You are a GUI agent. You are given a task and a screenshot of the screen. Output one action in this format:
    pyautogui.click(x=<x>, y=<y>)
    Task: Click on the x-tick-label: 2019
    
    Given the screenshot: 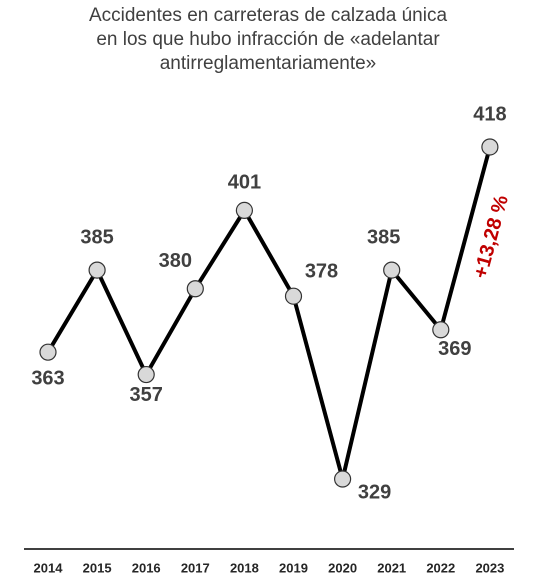 What is the action you would take?
    pyautogui.click(x=293, y=567)
    